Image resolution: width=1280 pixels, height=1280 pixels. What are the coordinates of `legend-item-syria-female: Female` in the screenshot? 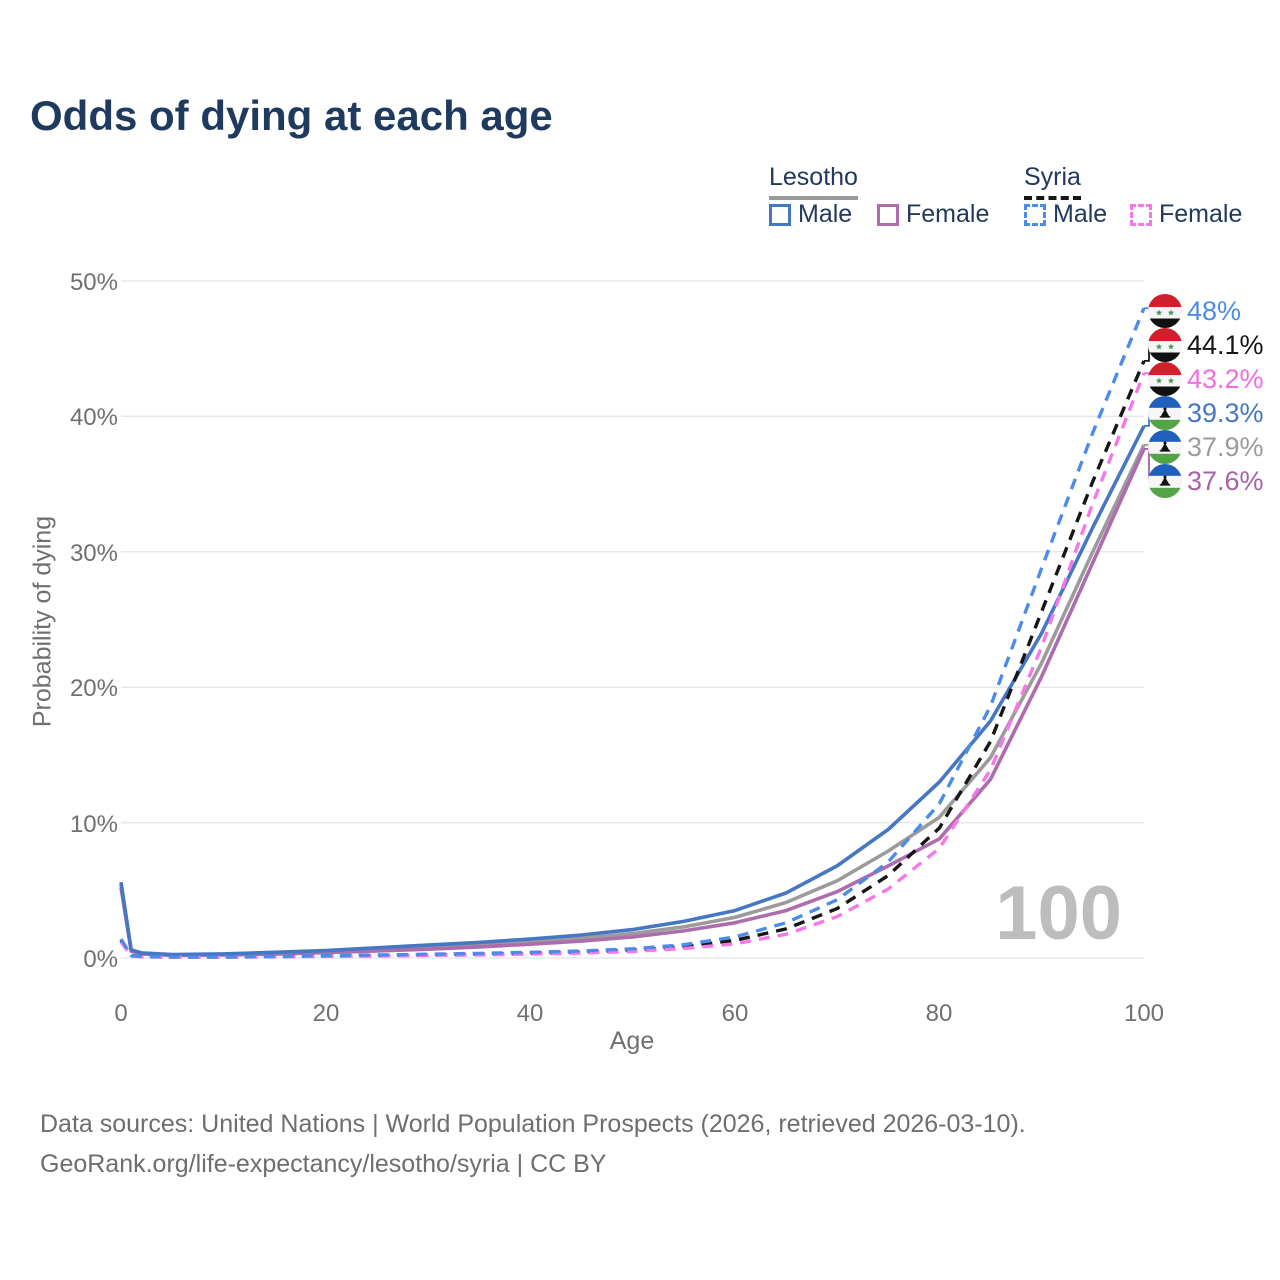 It's located at (1186, 214).